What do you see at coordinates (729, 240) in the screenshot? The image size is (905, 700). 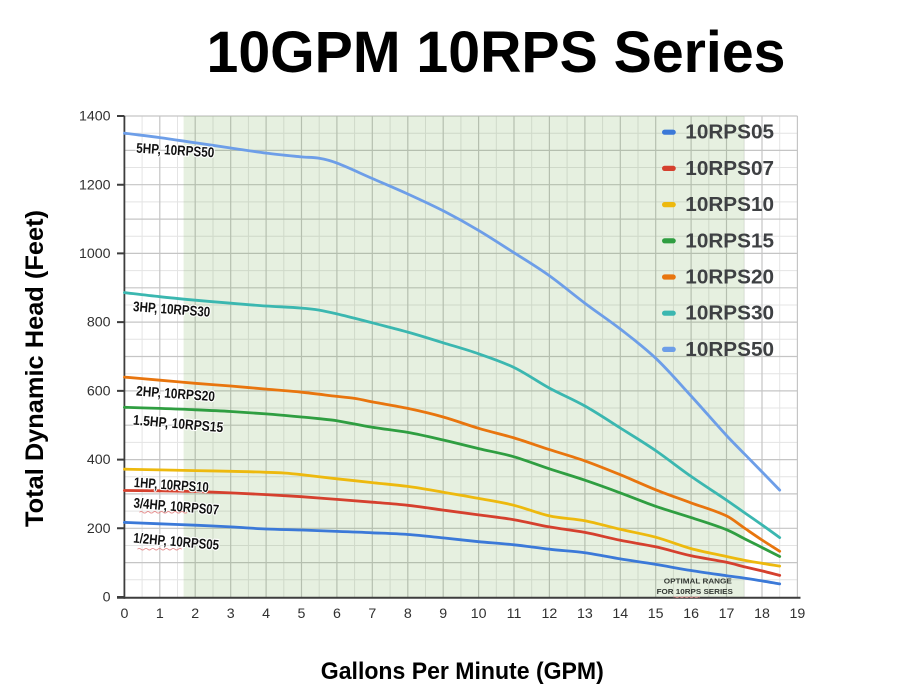 I see `svg-text: 10RPS15` at bounding box center [729, 240].